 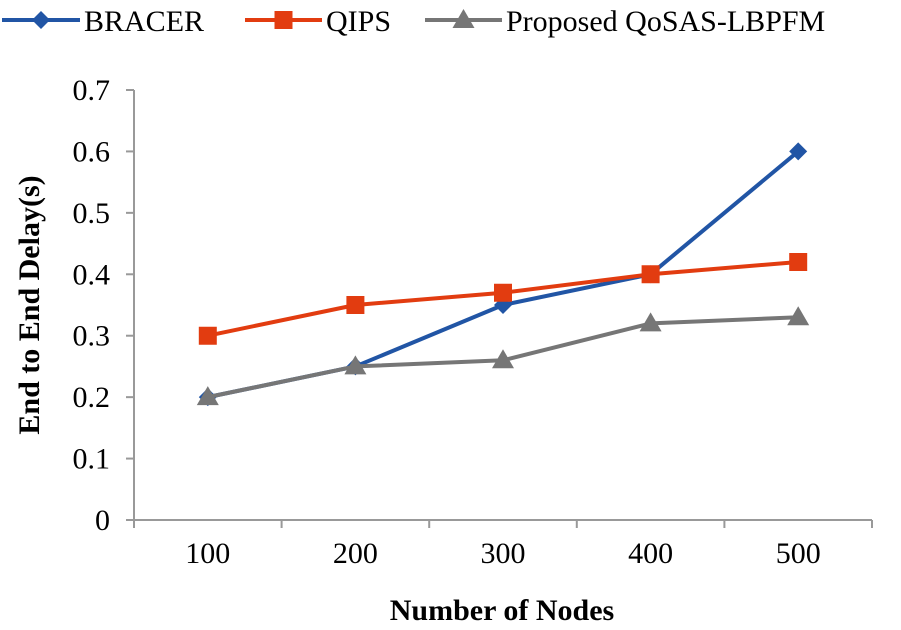 What do you see at coordinates (413, 21) in the screenshot?
I see `legend: BRACER QIPS Proposed QoSAS-LBPFM` at bounding box center [413, 21].